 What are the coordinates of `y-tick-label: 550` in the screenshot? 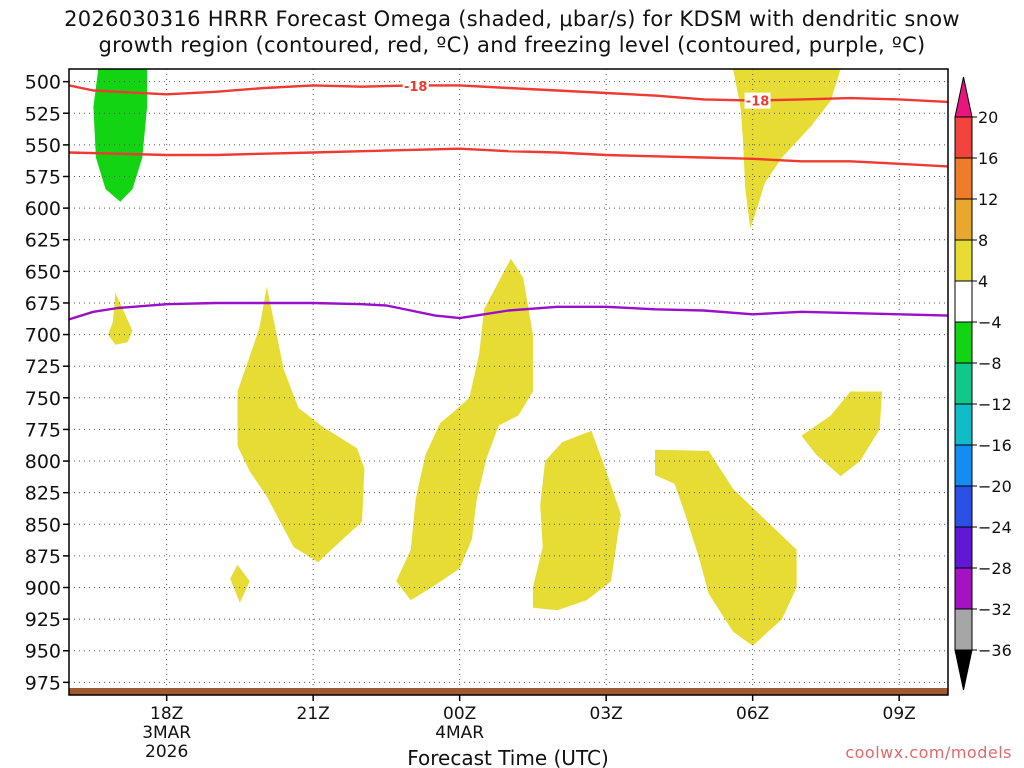 It's located at (43, 146).